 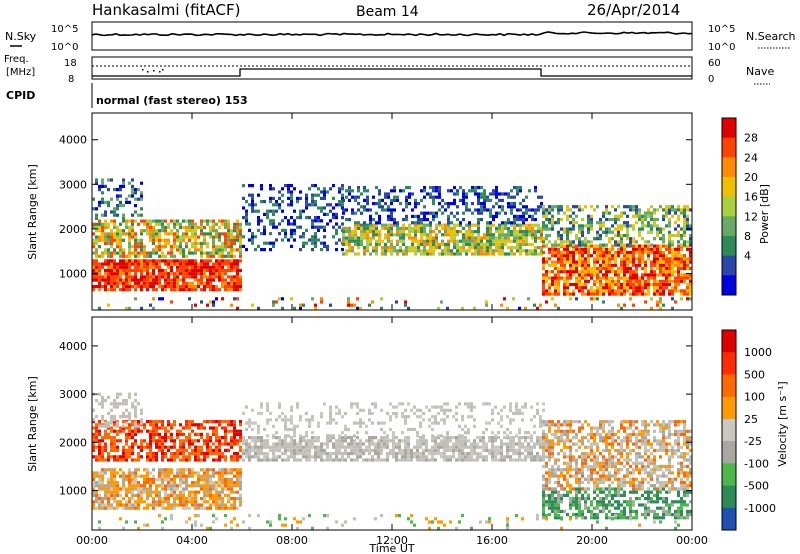 I want to click on sky-noise-panel: N.Sky 10^5 10^0 10^5 10^0 N.Search, so click(x=400, y=37).